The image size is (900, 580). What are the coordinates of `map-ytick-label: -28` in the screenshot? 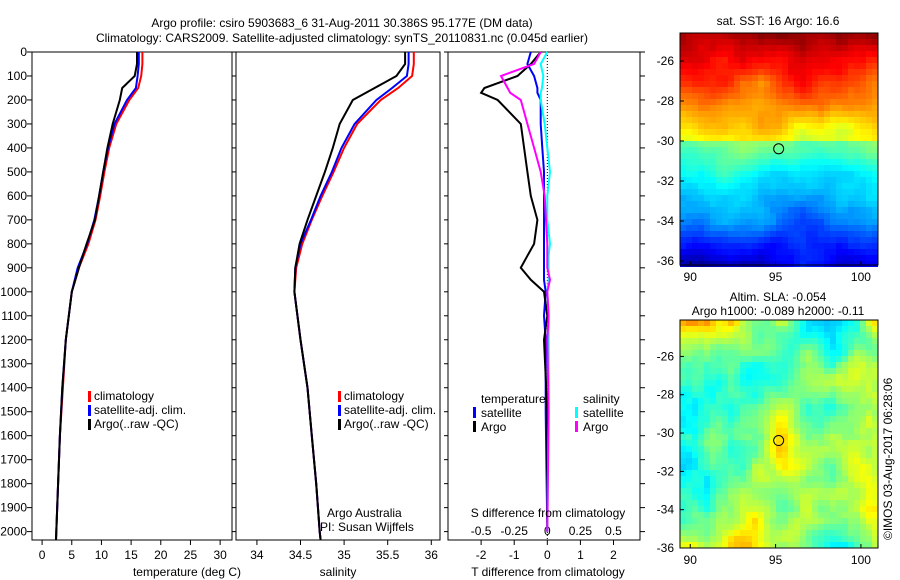 It's located at (666, 395).